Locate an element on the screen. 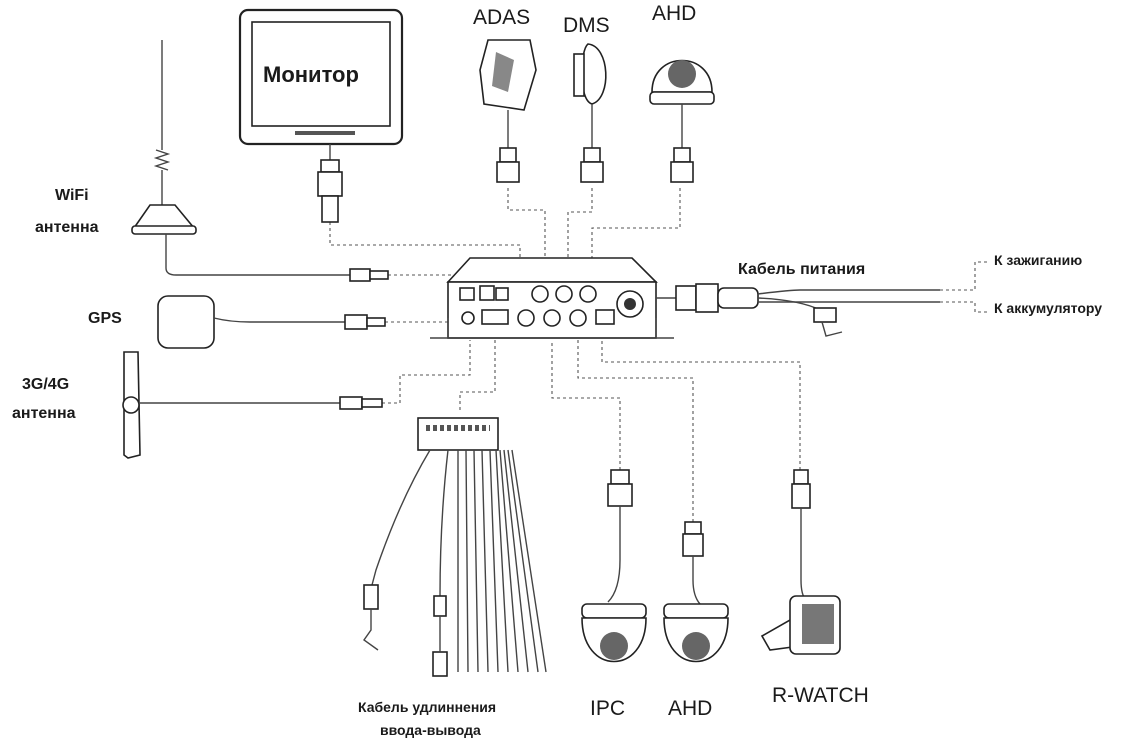 The width and height of the screenshot is (1135, 740). wifi-base is located at coordinates (164, 216).